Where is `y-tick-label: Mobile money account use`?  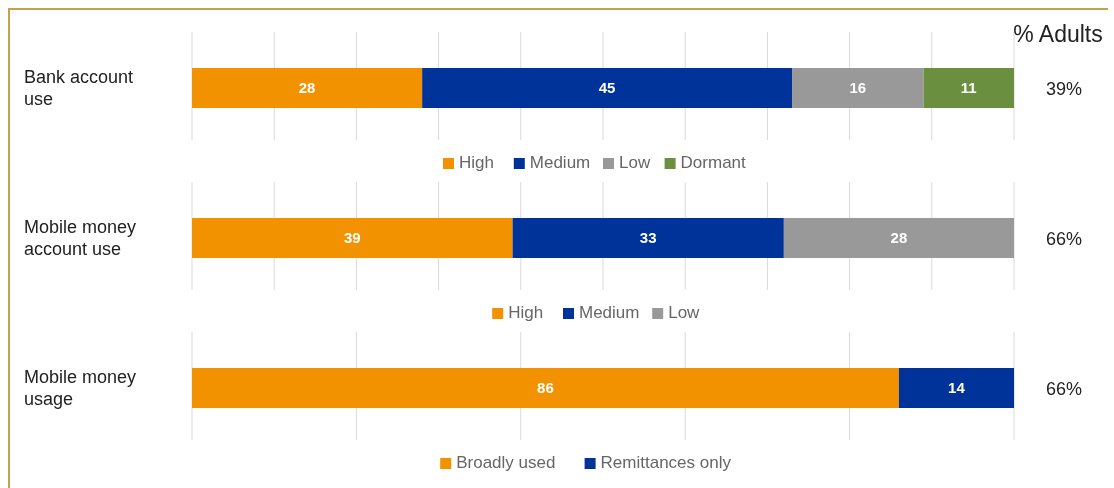 y-tick-label: Mobile money account use is located at coordinates (80, 238).